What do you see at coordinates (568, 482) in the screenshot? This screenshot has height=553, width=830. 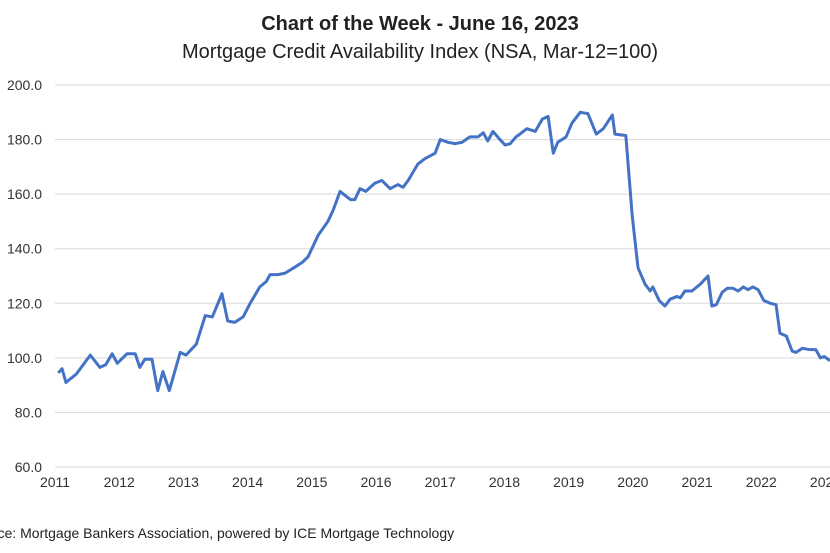 I see `x-tick-label: 2019` at bounding box center [568, 482].